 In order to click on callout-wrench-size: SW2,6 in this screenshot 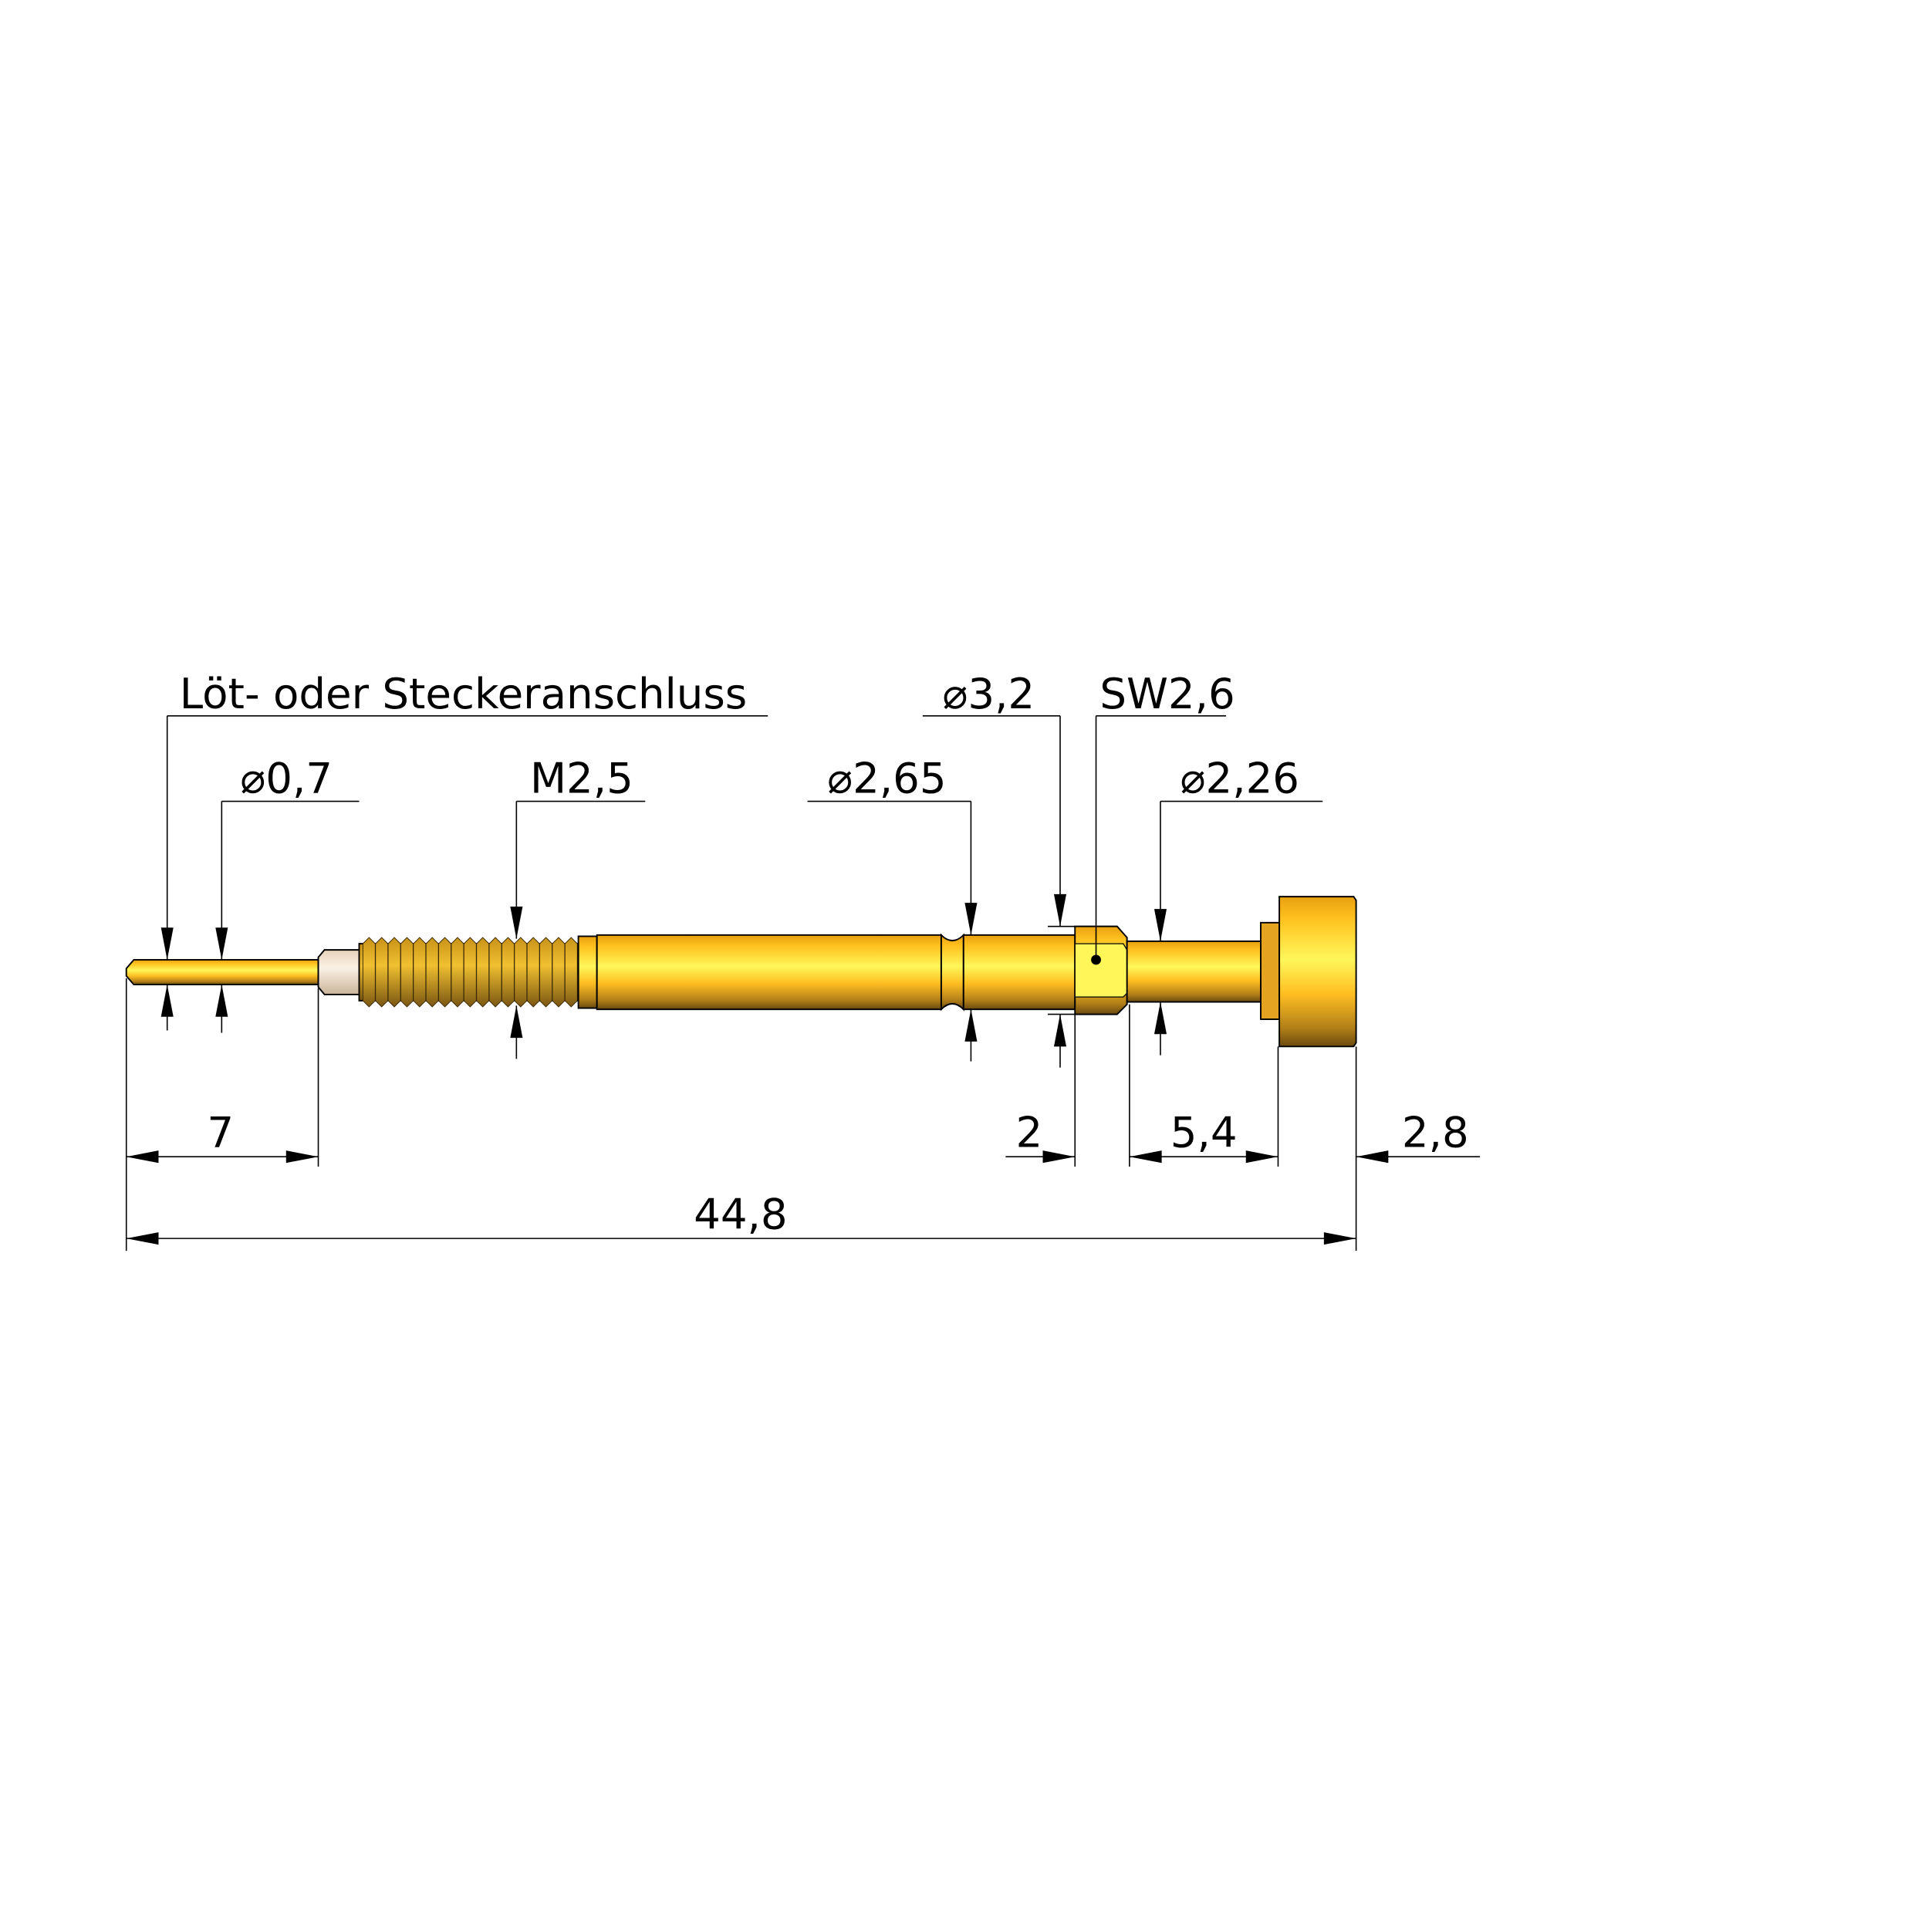, I will do `click(1167, 693)`.